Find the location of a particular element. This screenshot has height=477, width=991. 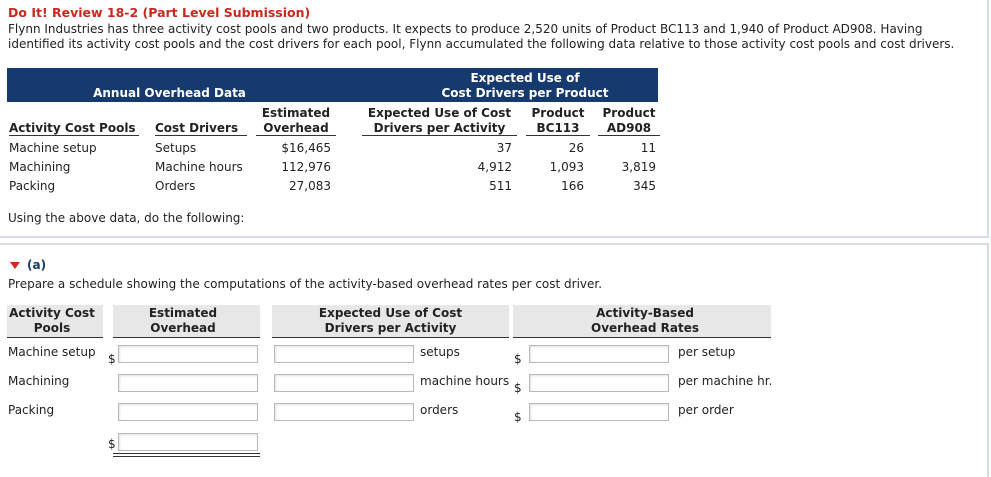

a-col-rate-1: Activity-Based is located at coordinates (645, 313).